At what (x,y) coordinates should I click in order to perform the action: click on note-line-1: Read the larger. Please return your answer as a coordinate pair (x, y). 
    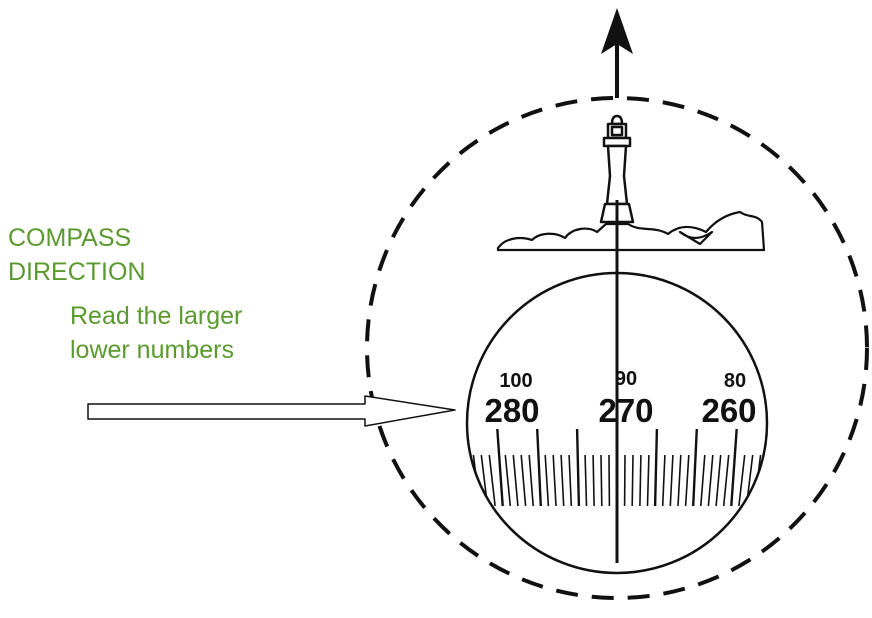
    Looking at the image, I should click on (156, 316).